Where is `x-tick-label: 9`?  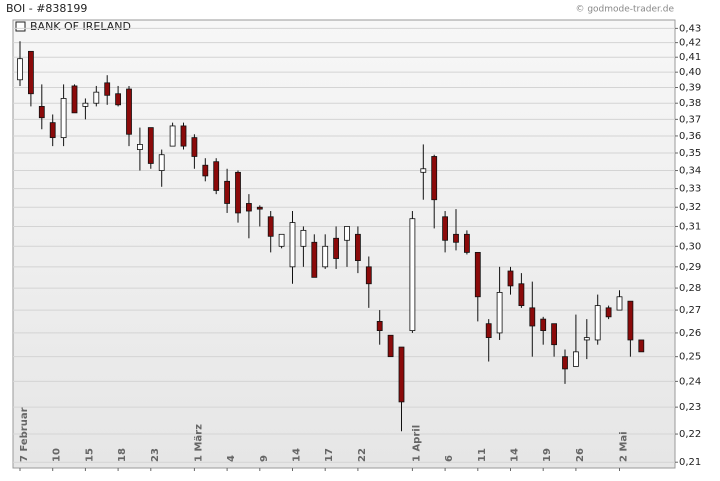
x-tick-label: 9 is located at coordinates (264, 458).